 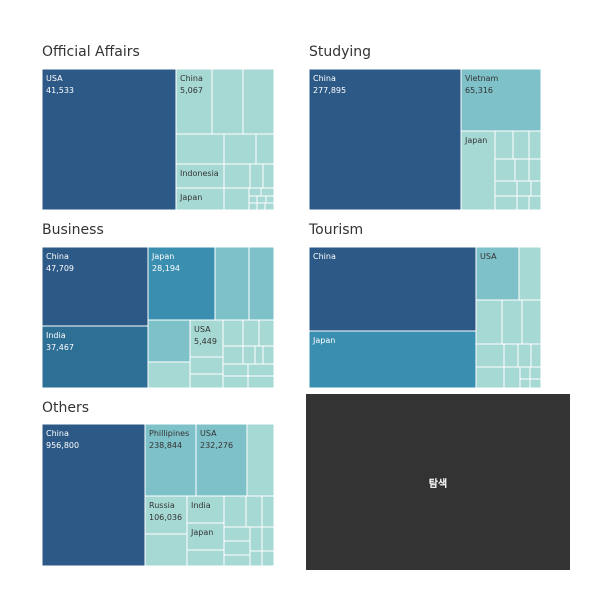 I want to click on treemap-cell-phillipines, so click(x=170, y=460).